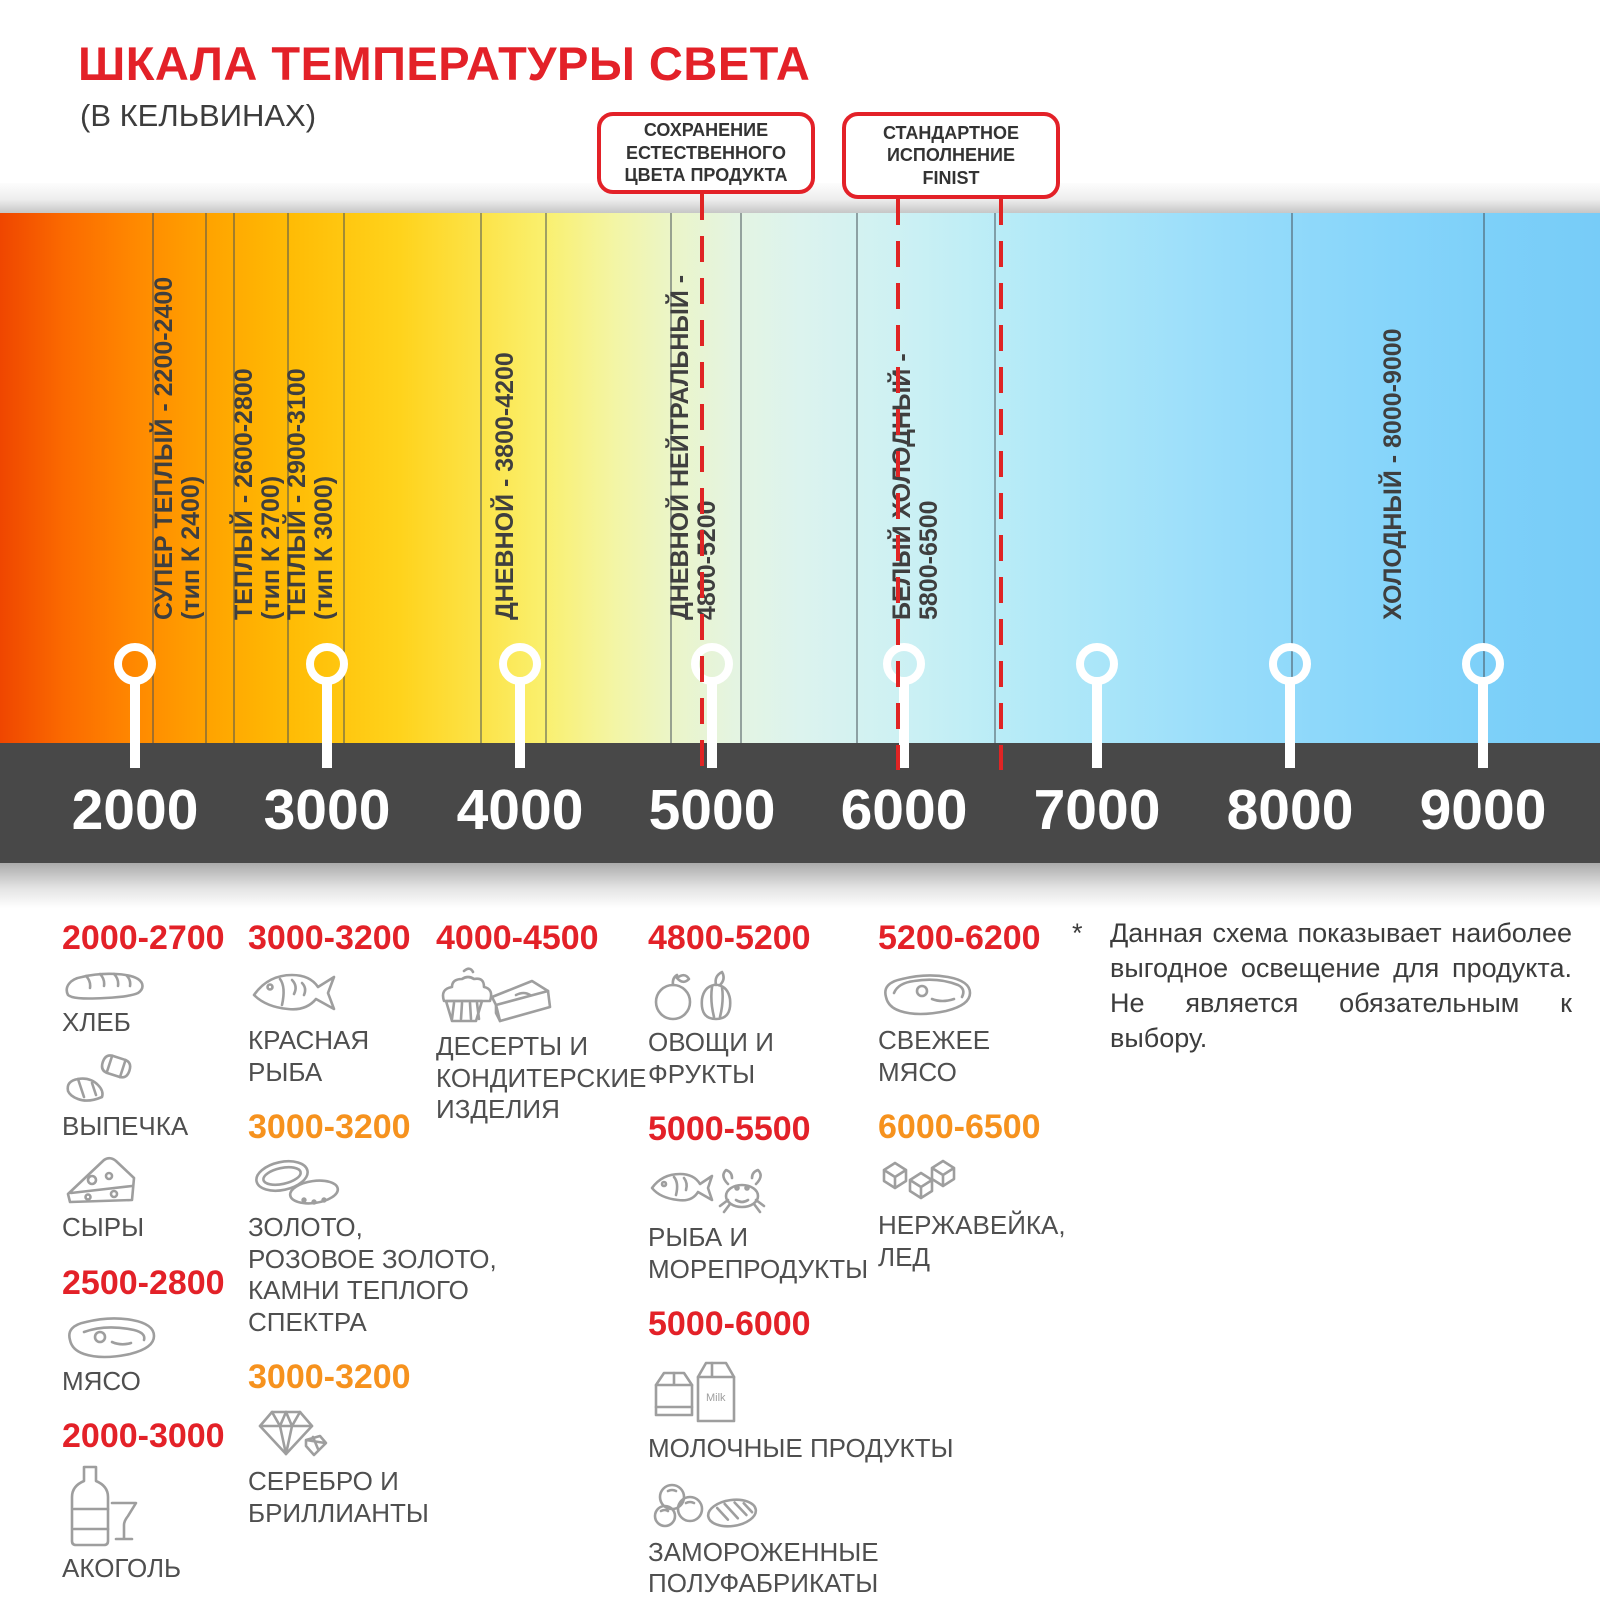  What do you see at coordinates (172, 984) in the screenshot?
I see `bread-icon` at bounding box center [172, 984].